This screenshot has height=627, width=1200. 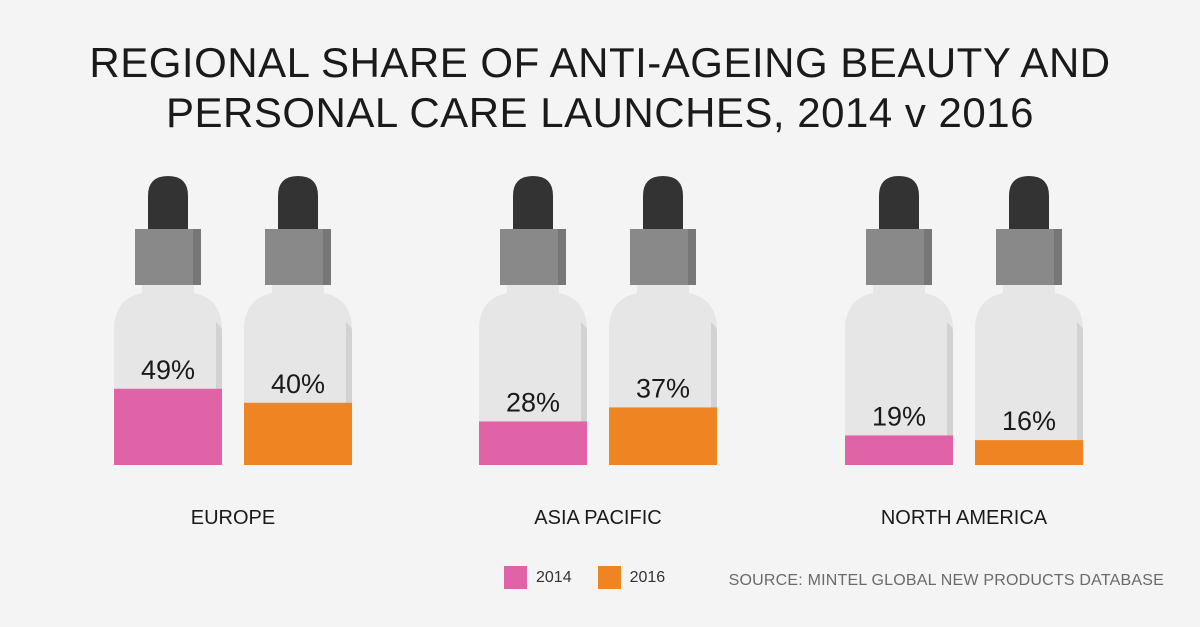 What do you see at coordinates (554, 577) in the screenshot?
I see `legend-label-2014: 2014` at bounding box center [554, 577].